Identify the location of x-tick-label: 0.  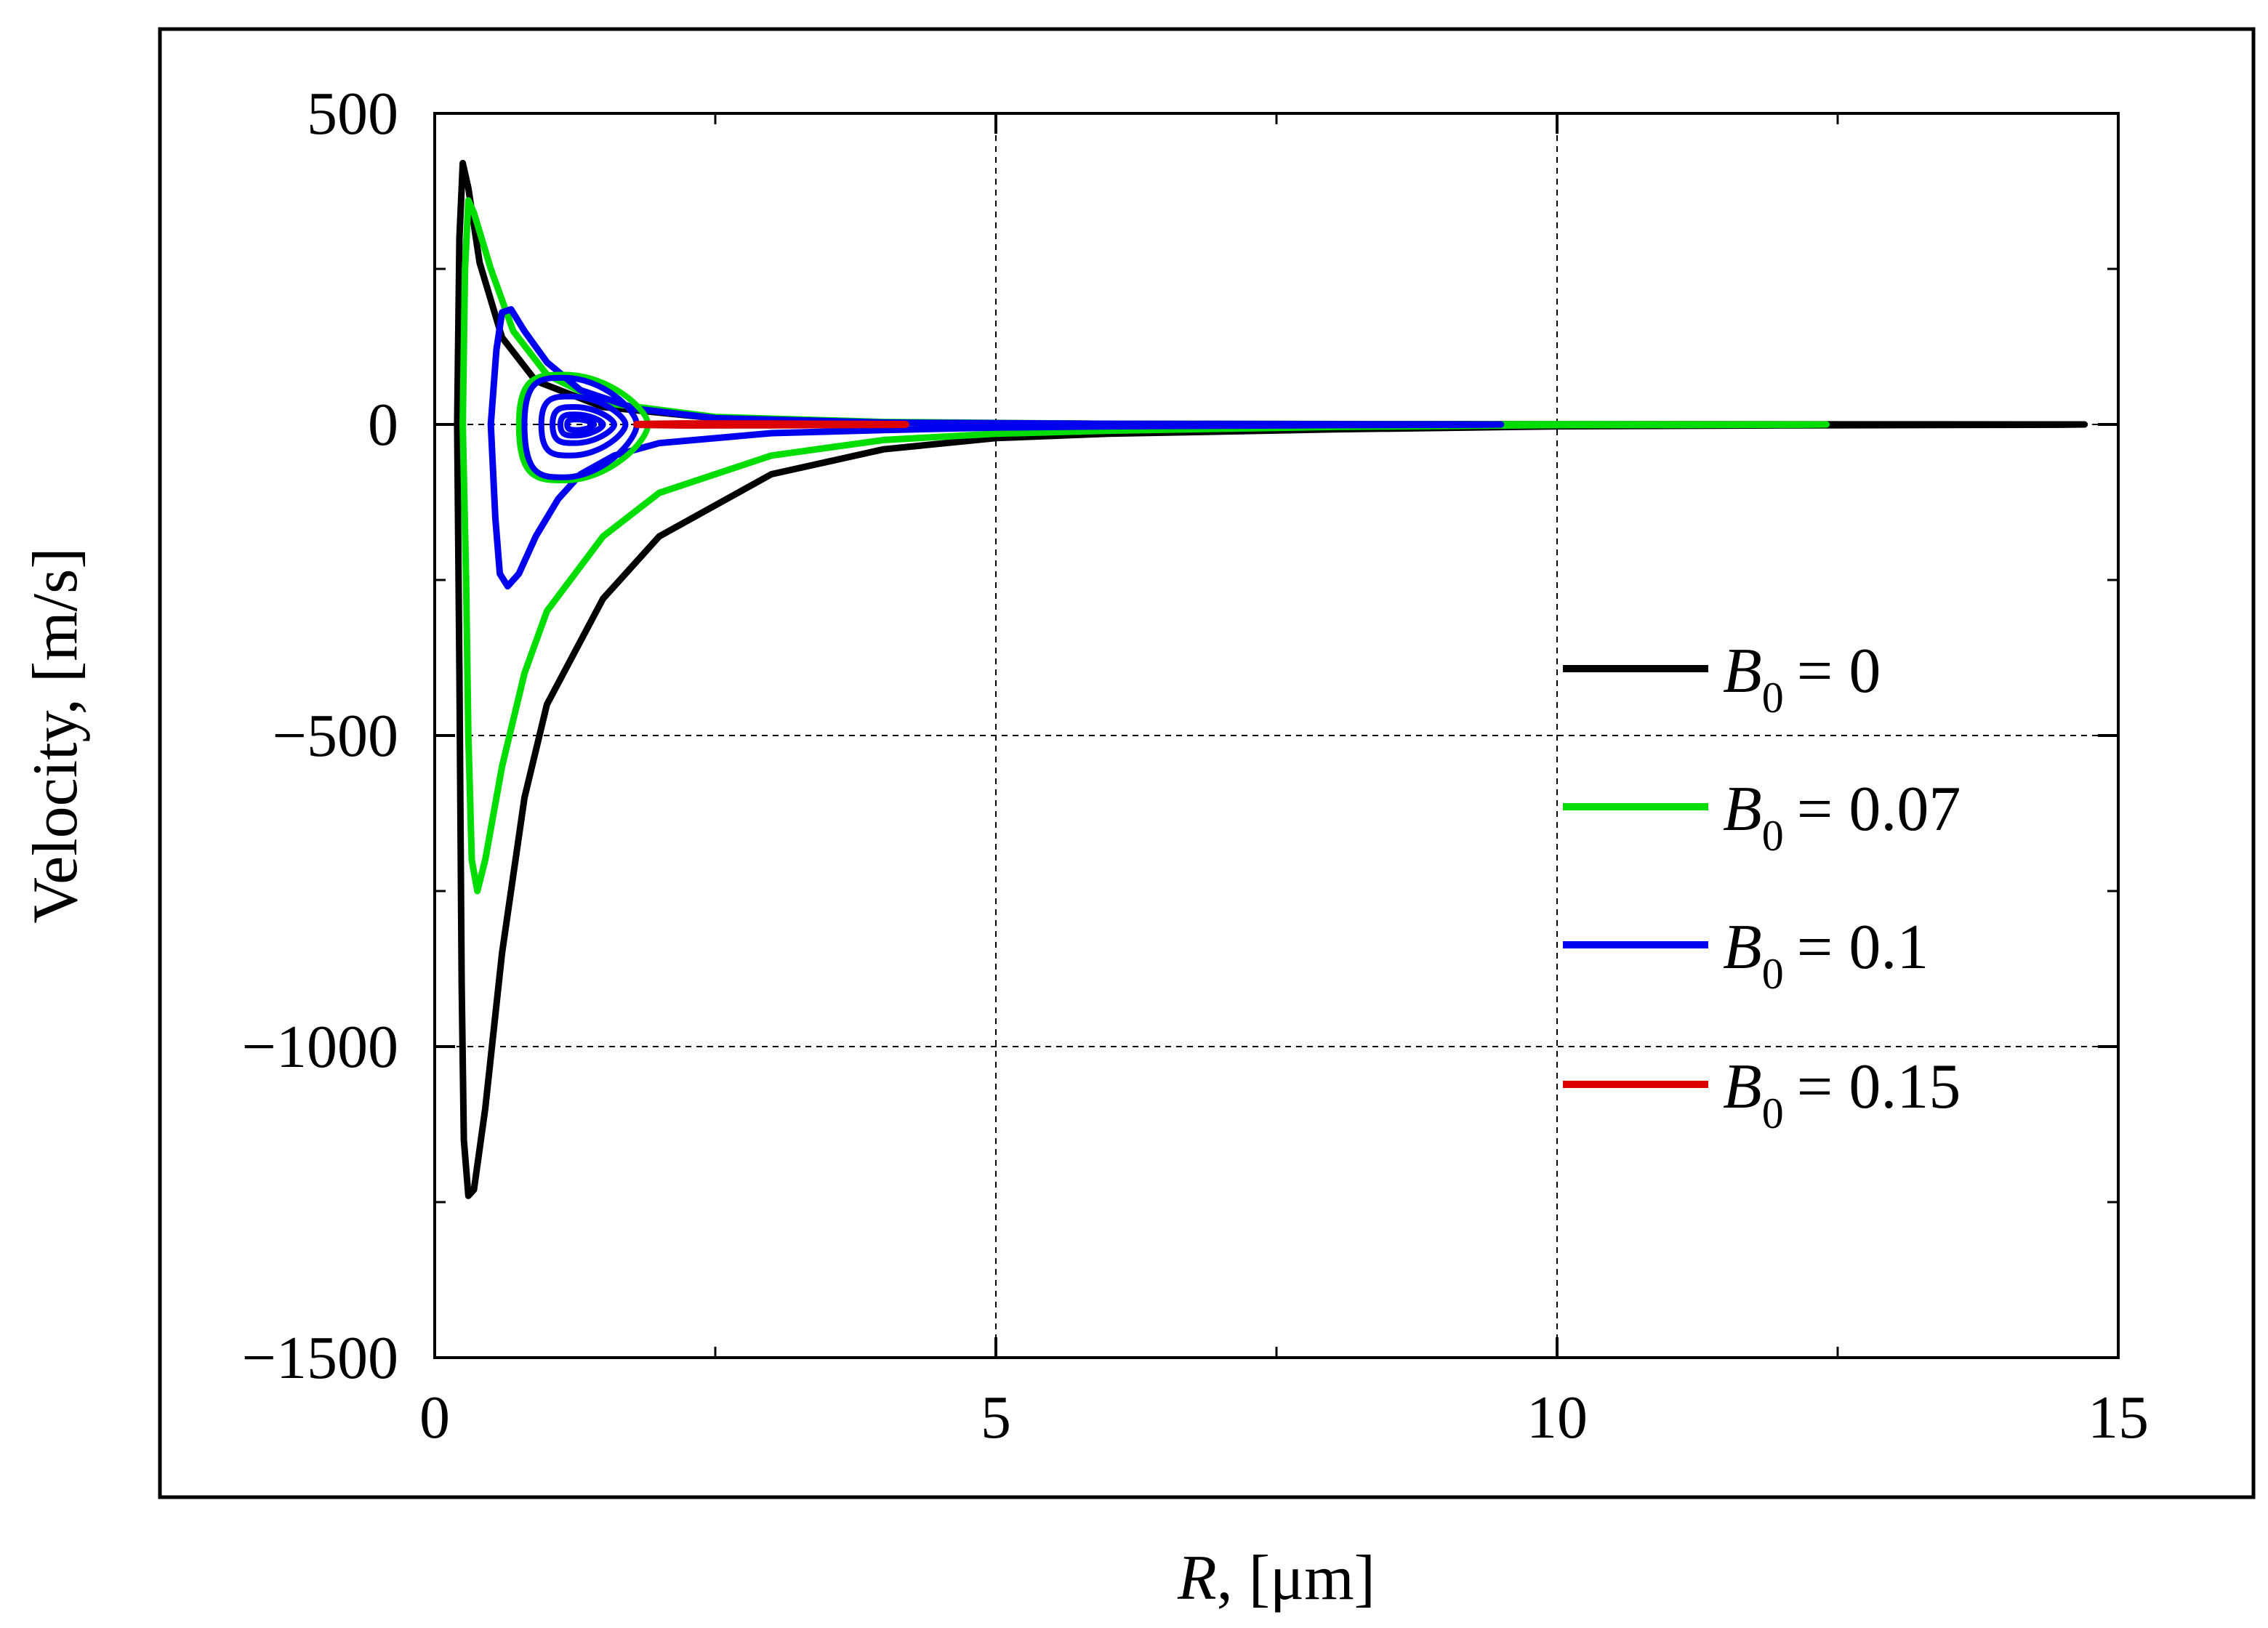
(434, 1417).